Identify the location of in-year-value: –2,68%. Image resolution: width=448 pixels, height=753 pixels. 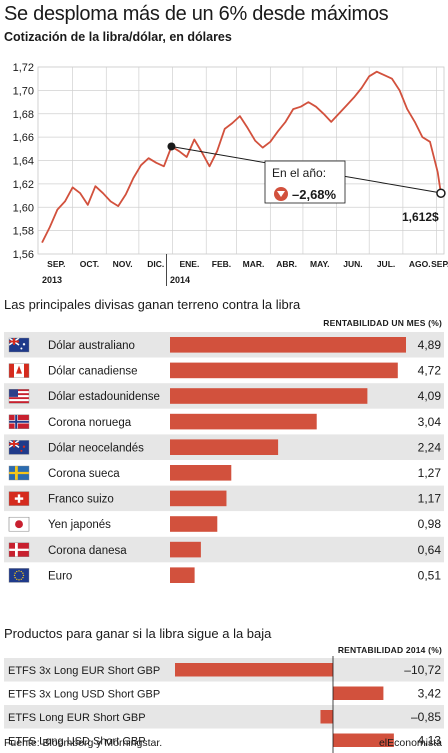
(314, 194).